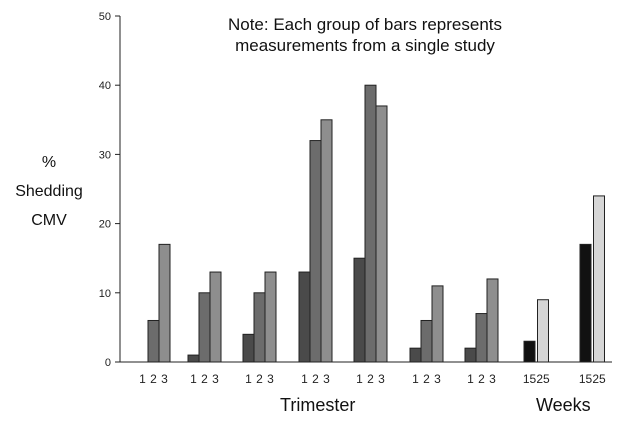 The height and width of the screenshot is (422, 632). Describe the element at coordinates (49, 220) in the screenshot. I see `y-axis-label-line-3: CMV` at that location.